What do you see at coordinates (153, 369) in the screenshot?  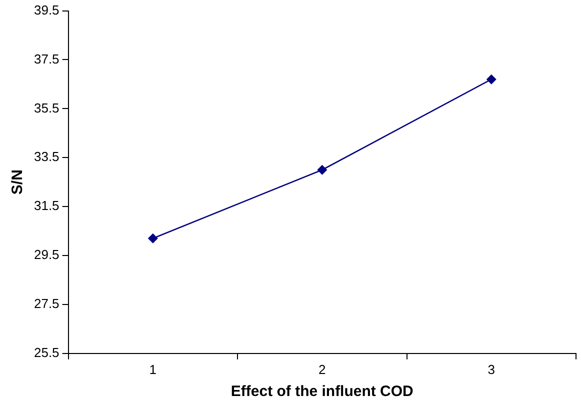 I see `x-tick-label: 1` at bounding box center [153, 369].